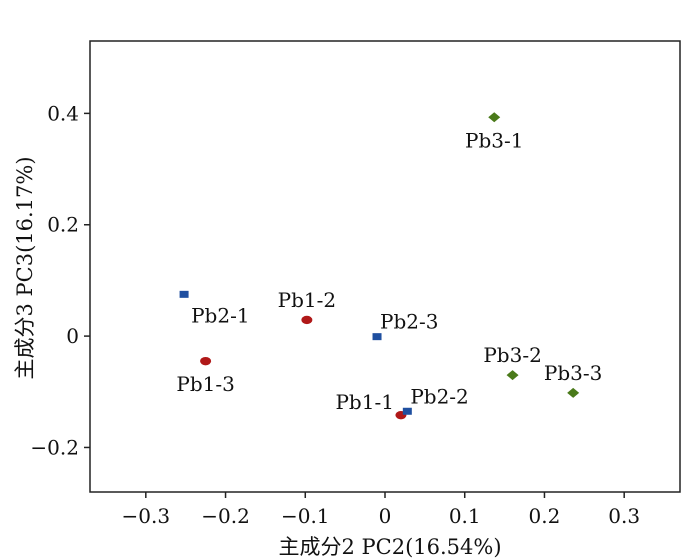 The width and height of the screenshot is (700, 560). Describe the element at coordinates (307, 300) in the screenshot. I see `point-label-pb1-2: Pb1-2` at that location.